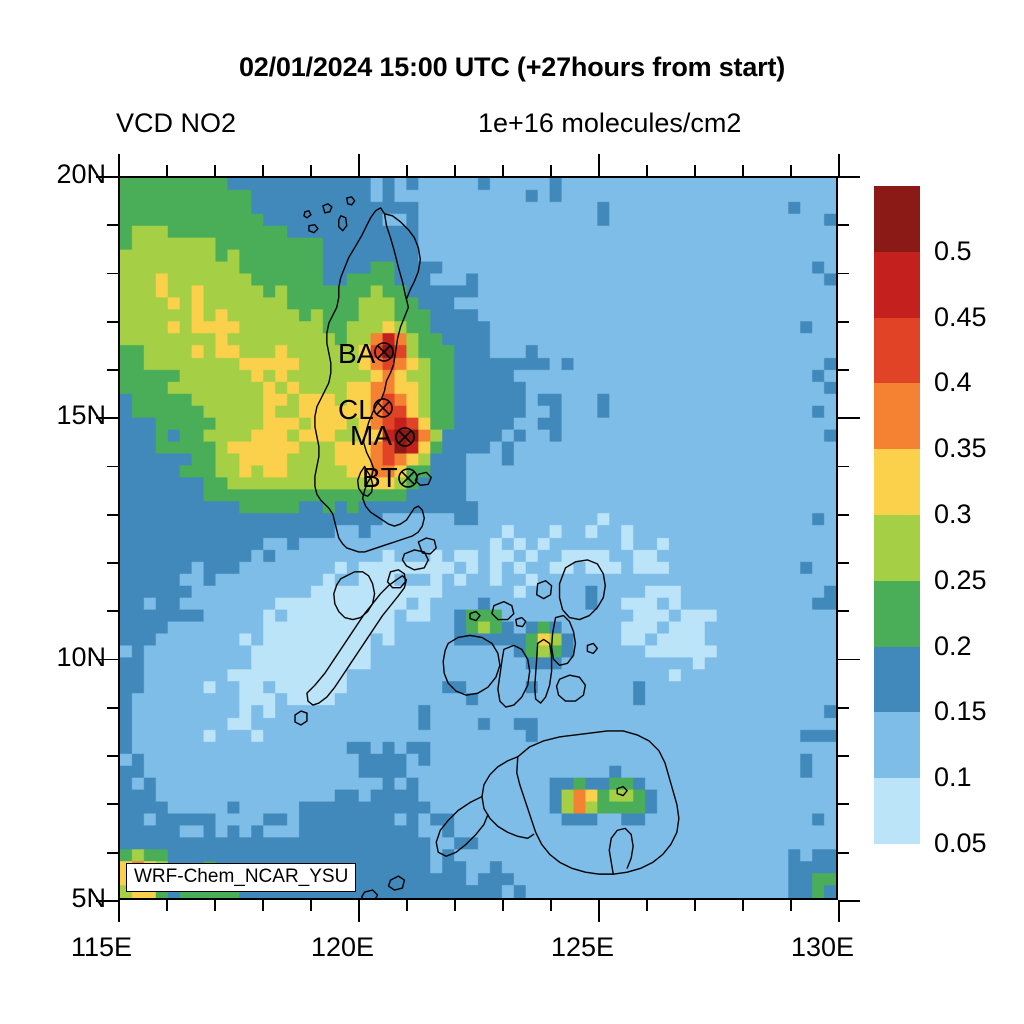  What do you see at coordinates (343, 947) in the screenshot?
I see `x-axis-label-120E: 120E` at bounding box center [343, 947].